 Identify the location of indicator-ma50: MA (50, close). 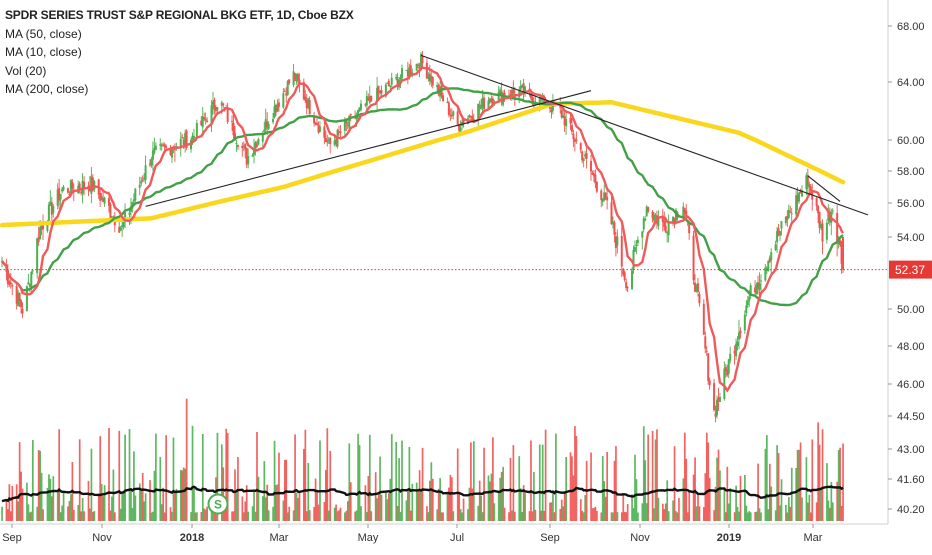
(43, 33).